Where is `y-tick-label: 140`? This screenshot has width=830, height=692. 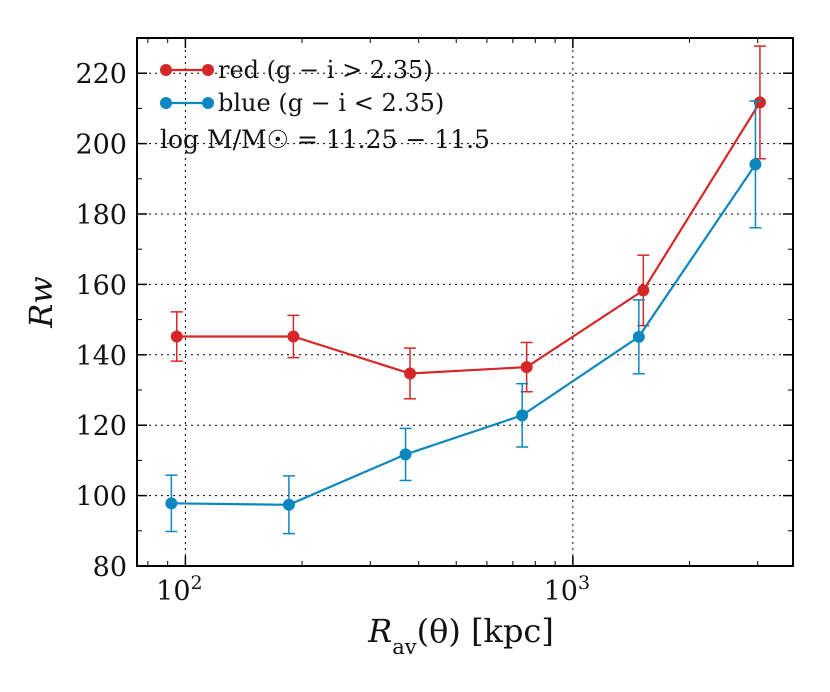
y-tick-label: 140 is located at coordinates (101, 356).